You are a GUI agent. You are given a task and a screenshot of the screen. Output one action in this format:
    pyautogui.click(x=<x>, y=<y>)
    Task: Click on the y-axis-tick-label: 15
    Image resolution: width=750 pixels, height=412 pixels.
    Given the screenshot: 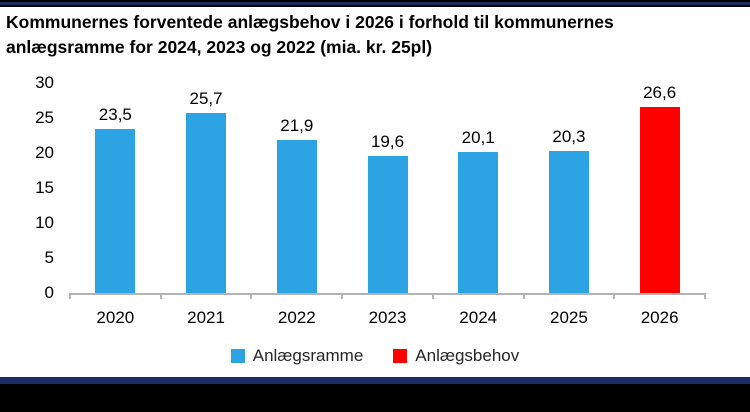 What is the action you would take?
    pyautogui.click(x=44, y=187)
    